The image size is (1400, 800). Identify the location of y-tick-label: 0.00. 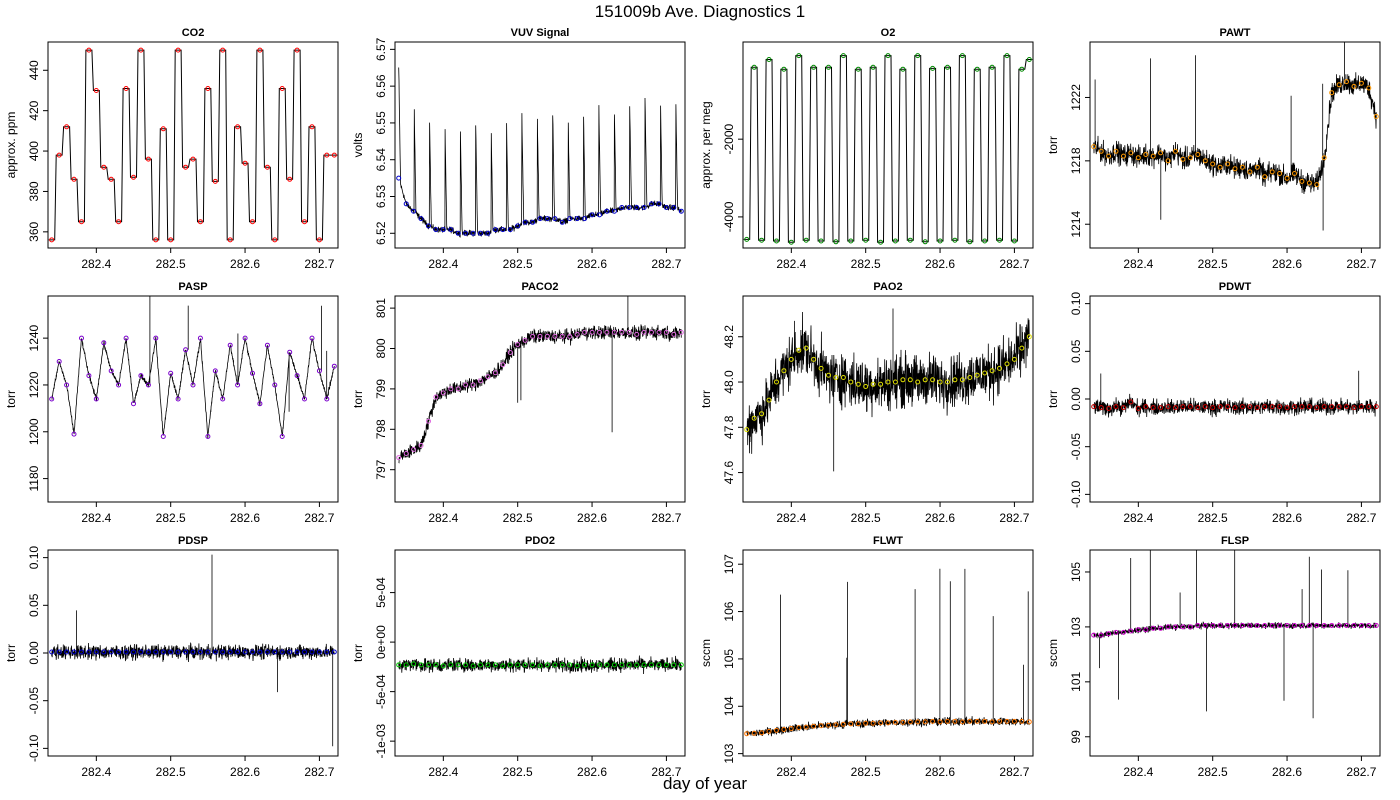
(34, 653).